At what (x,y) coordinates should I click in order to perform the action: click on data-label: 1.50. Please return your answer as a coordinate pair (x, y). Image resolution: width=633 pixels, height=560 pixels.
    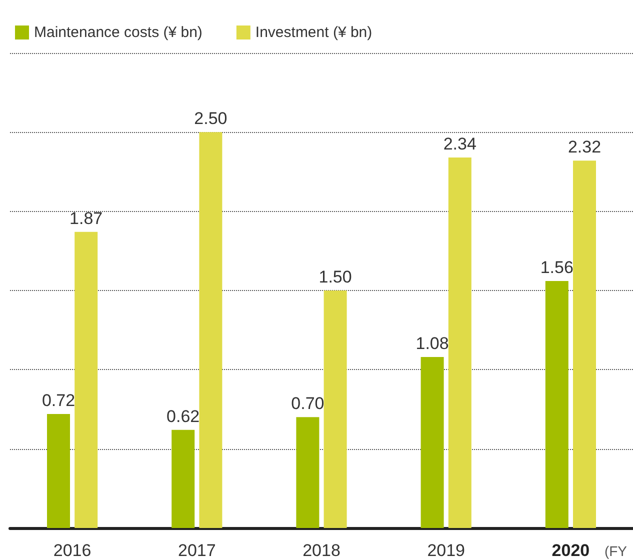
    Looking at the image, I should click on (335, 277).